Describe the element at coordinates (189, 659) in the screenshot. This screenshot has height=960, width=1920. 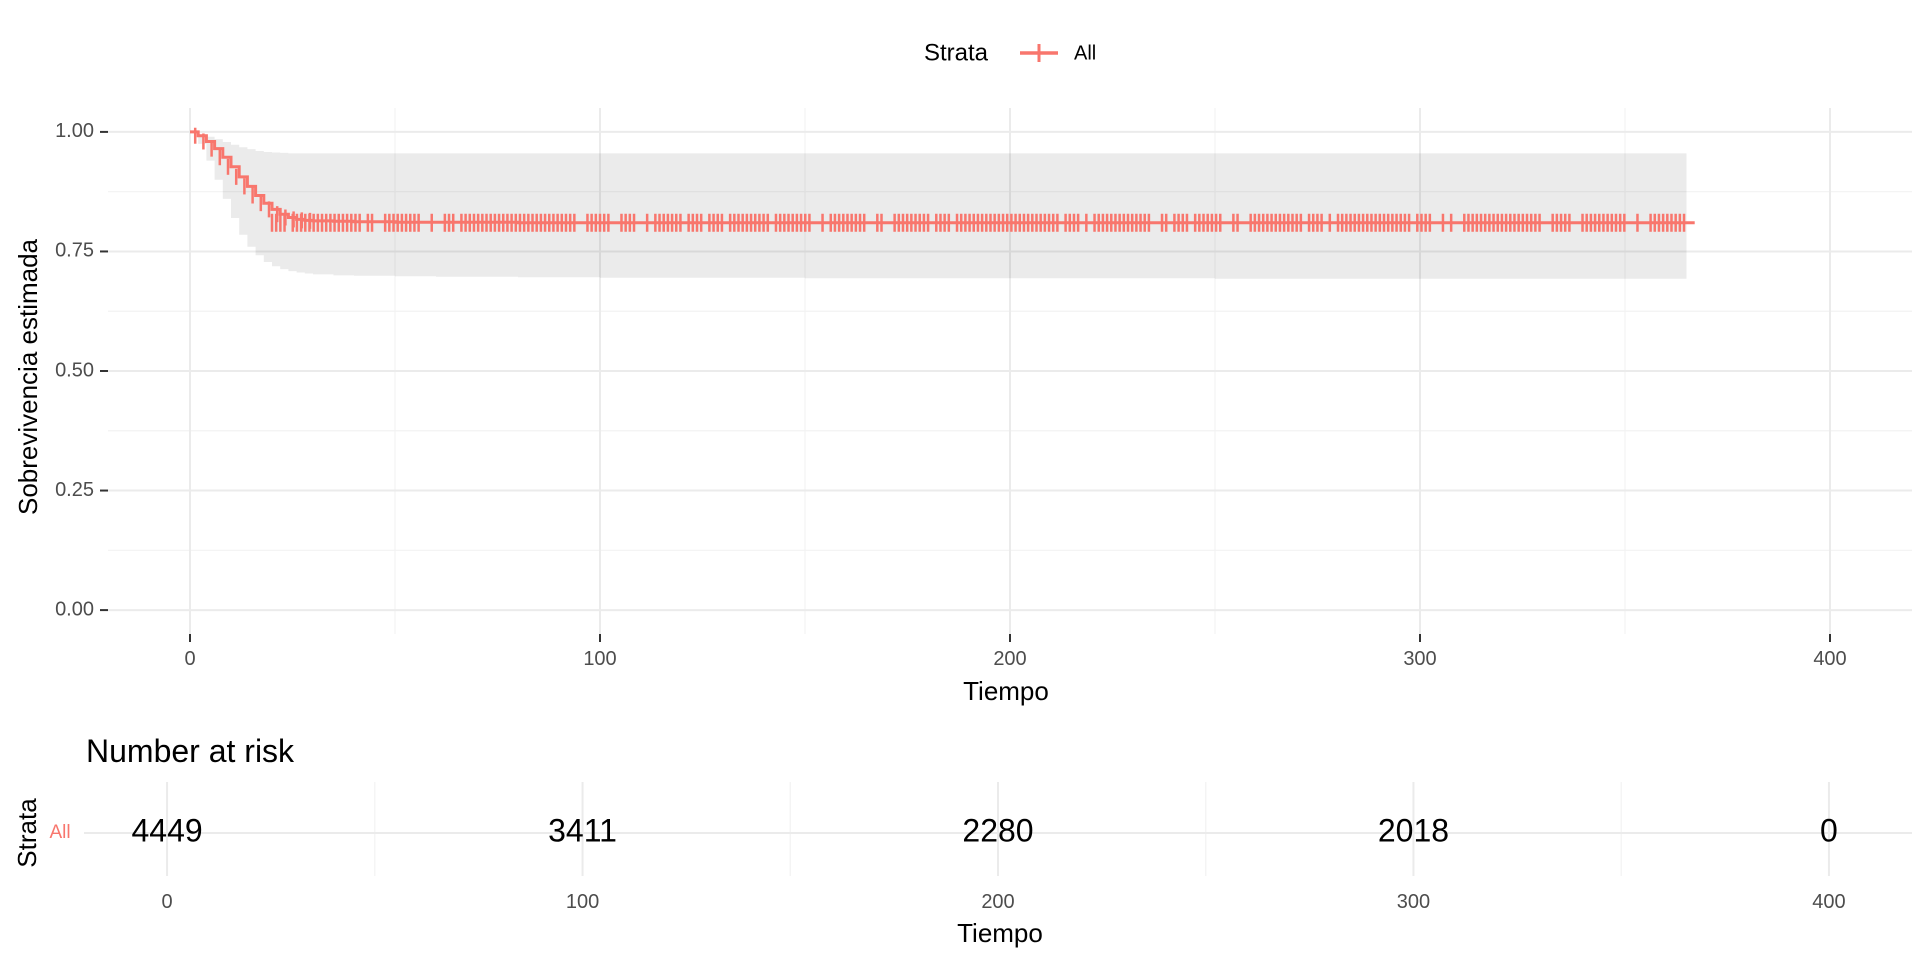
I see `x-tick-label: 0` at that location.